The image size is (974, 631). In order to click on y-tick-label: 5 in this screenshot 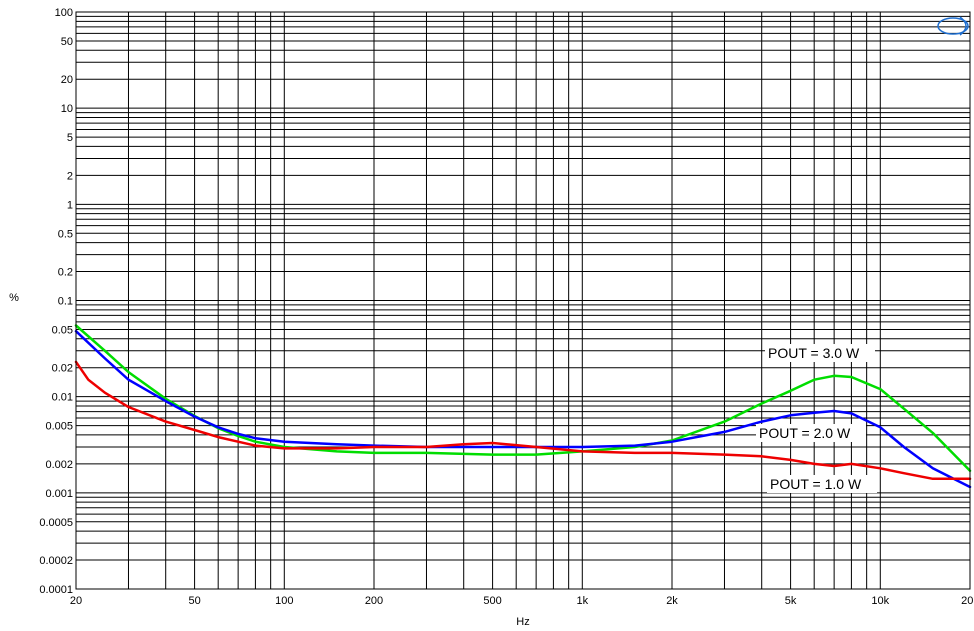, I will do `click(70, 138)`.